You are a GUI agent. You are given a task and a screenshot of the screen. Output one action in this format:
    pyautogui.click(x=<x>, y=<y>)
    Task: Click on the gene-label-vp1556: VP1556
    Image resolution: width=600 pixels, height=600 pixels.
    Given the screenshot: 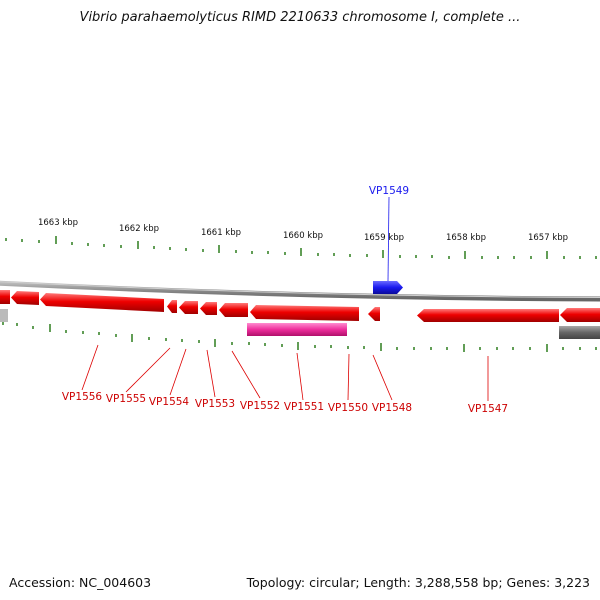 What is the action you would take?
    pyautogui.click(x=82, y=397)
    